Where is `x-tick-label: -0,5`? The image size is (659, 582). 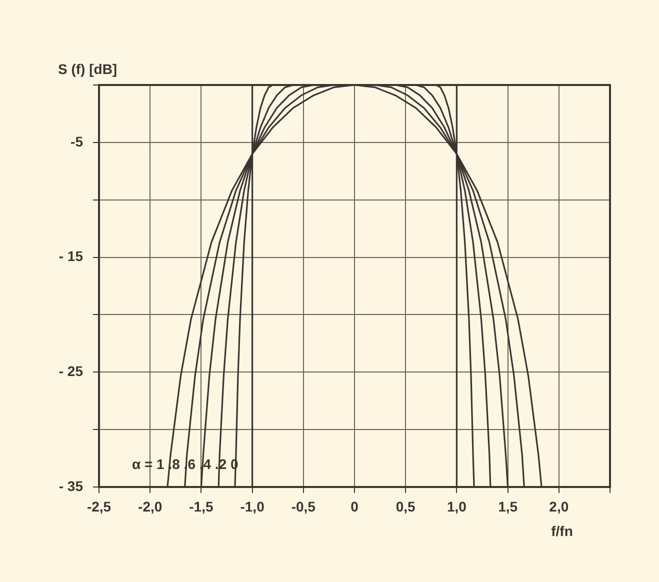
x-tick-label: -0,5 is located at coordinates (303, 506).